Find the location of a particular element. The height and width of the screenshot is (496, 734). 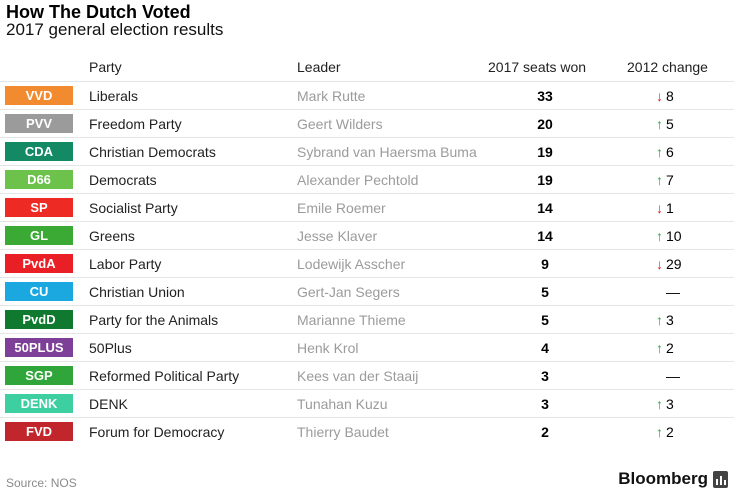

seat-change: ↑ 10 is located at coordinates (669, 236).